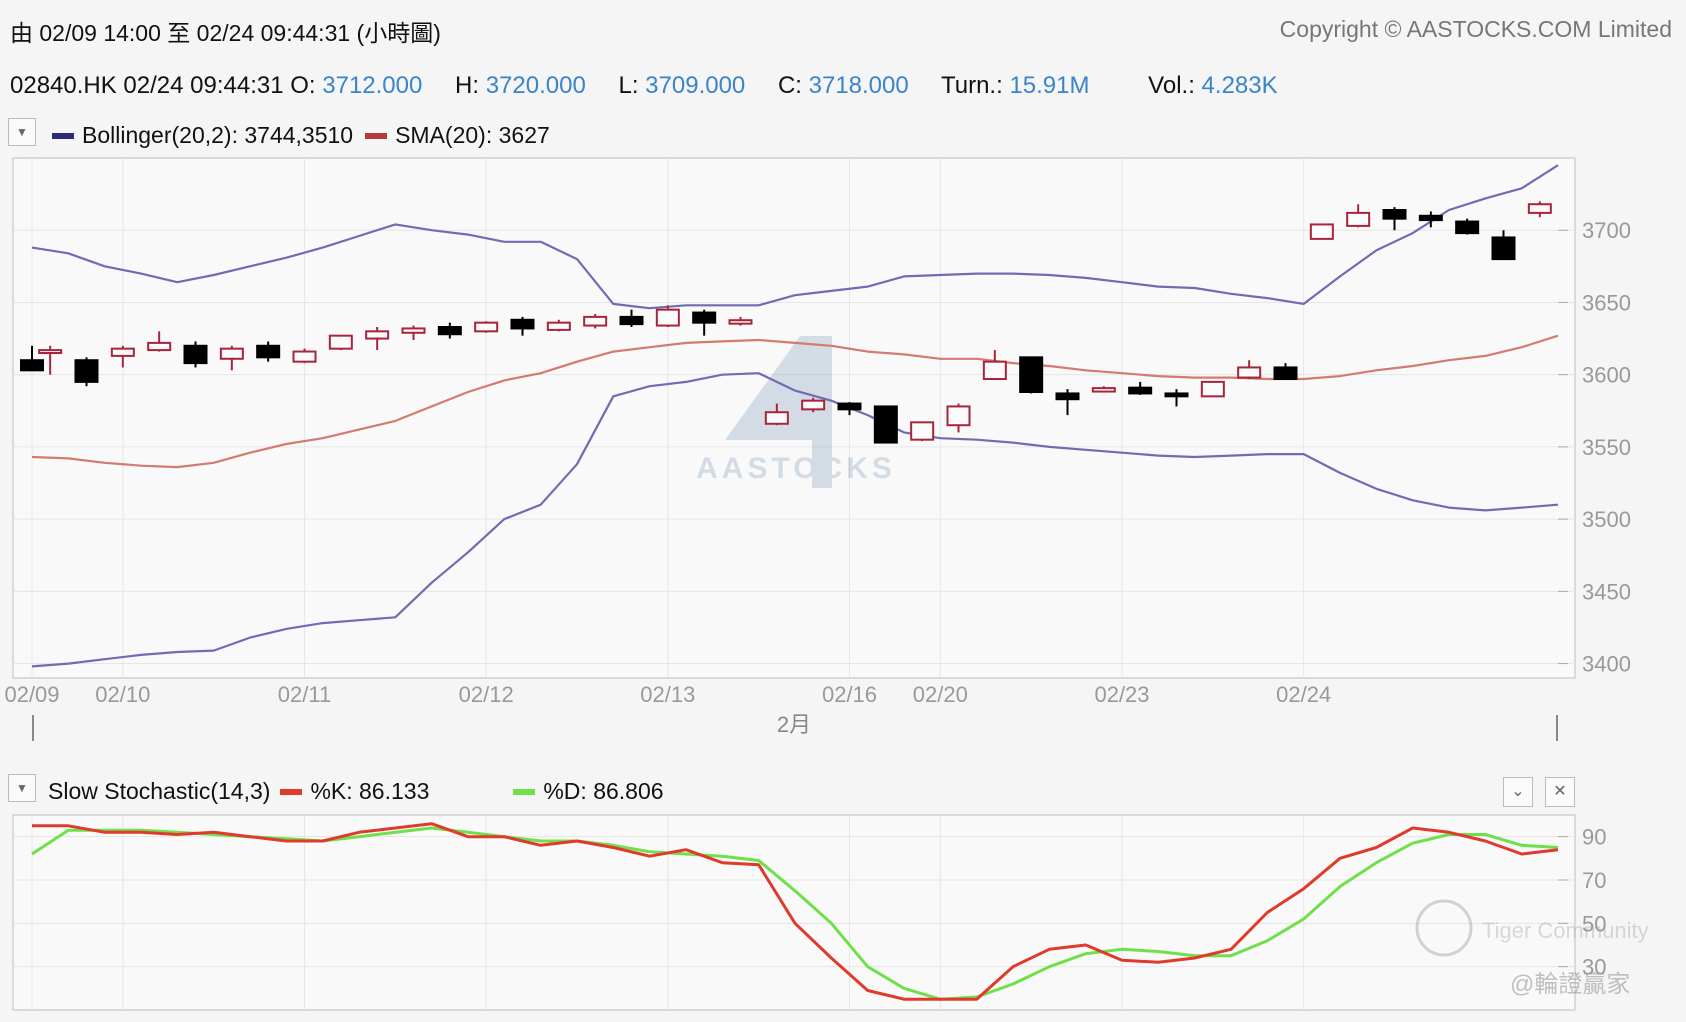  I want to click on y-tick-label: 3400, so click(1606, 664).